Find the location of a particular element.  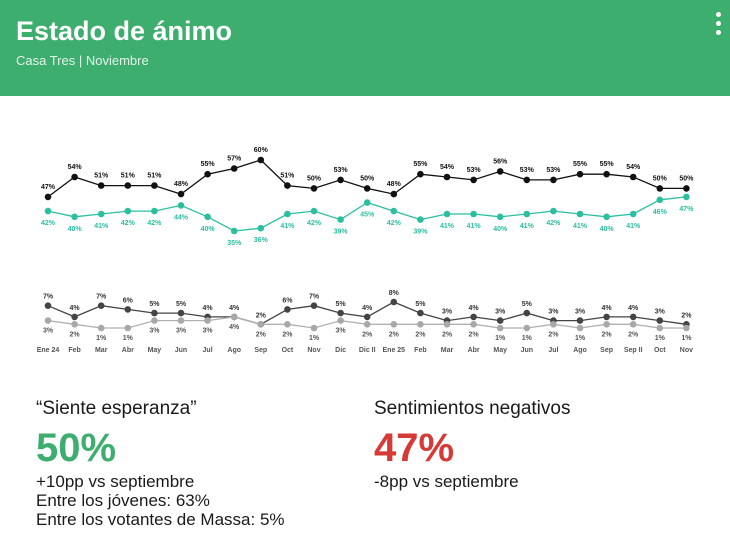

data-label-low-0-21: 4% is located at coordinates (607, 308).